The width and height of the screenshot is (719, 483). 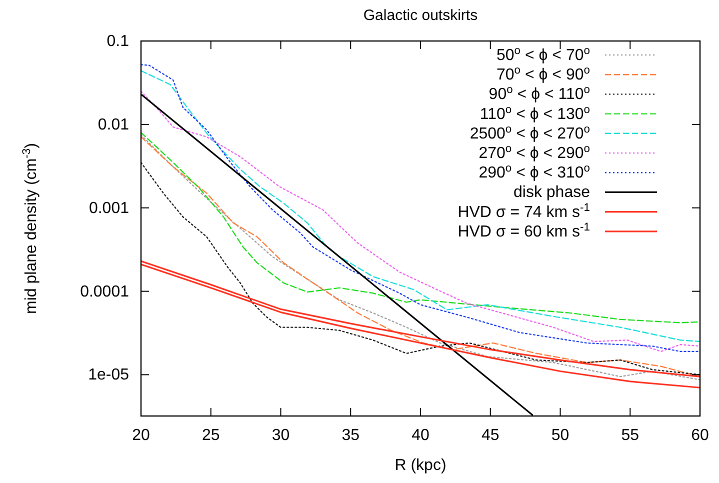 I want to click on x-tick-label: 40, so click(x=421, y=435).